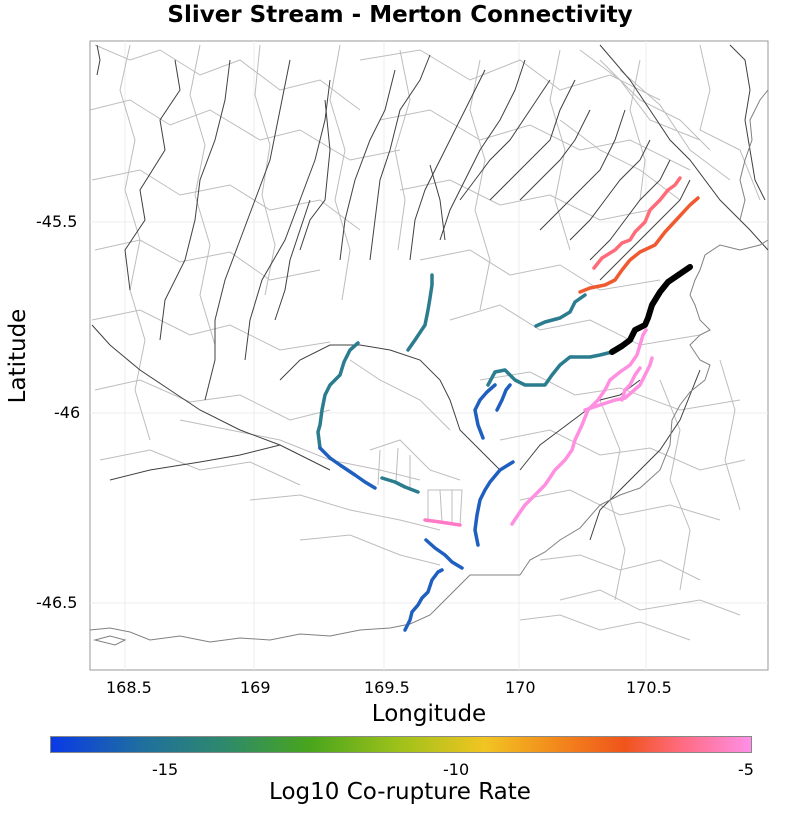 The image size is (800, 817). What do you see at coordinates (442, 522) in the screenshot?
I see `rupture-pink-light` at bounding box center [442, 522].